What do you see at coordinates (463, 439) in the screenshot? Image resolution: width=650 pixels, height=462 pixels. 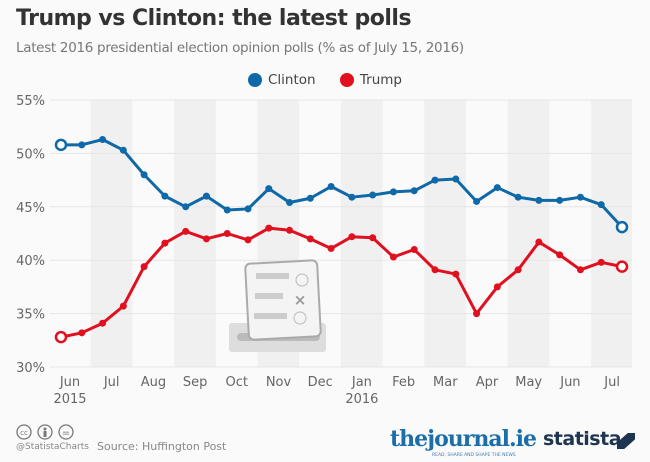 I see `thejournal-logo: thejournal.ie` at bounding box center [463, 439].